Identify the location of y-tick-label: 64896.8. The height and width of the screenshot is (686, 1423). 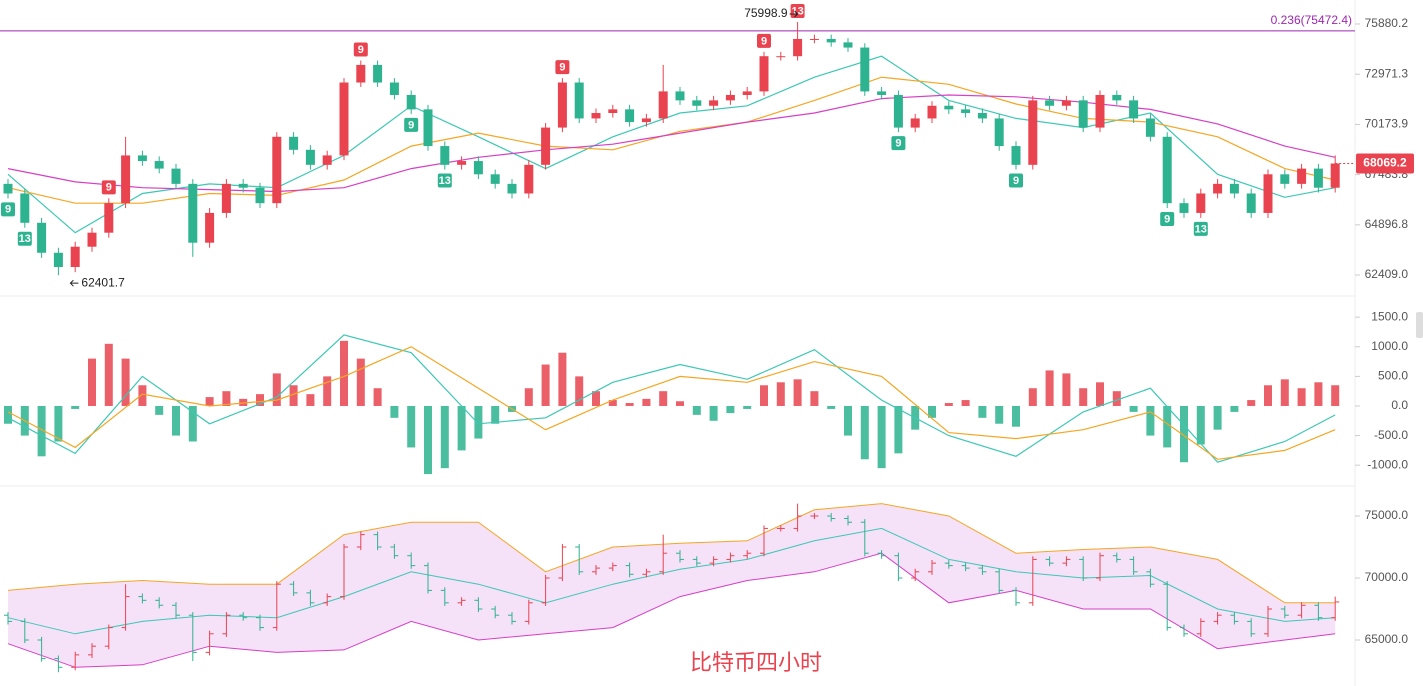
(1387, 224).